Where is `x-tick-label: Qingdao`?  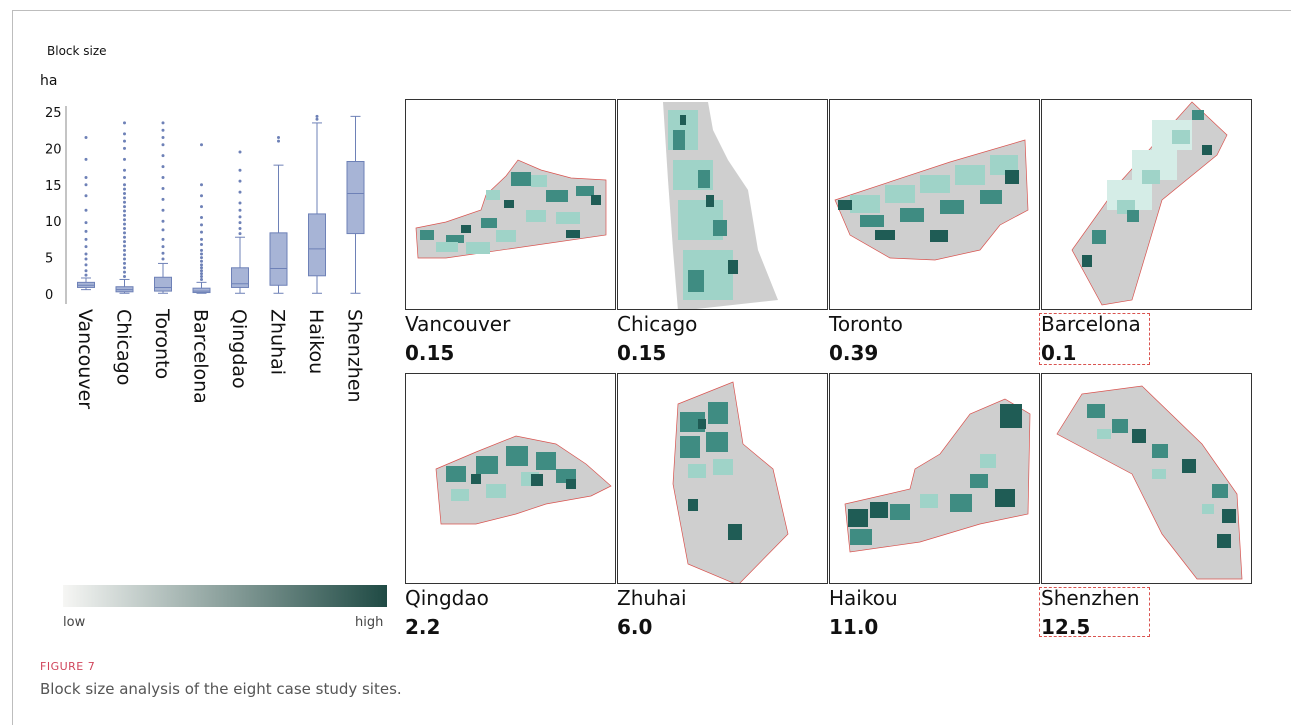 x-tick-label: Qingdao is located at coordinates (239, 349).